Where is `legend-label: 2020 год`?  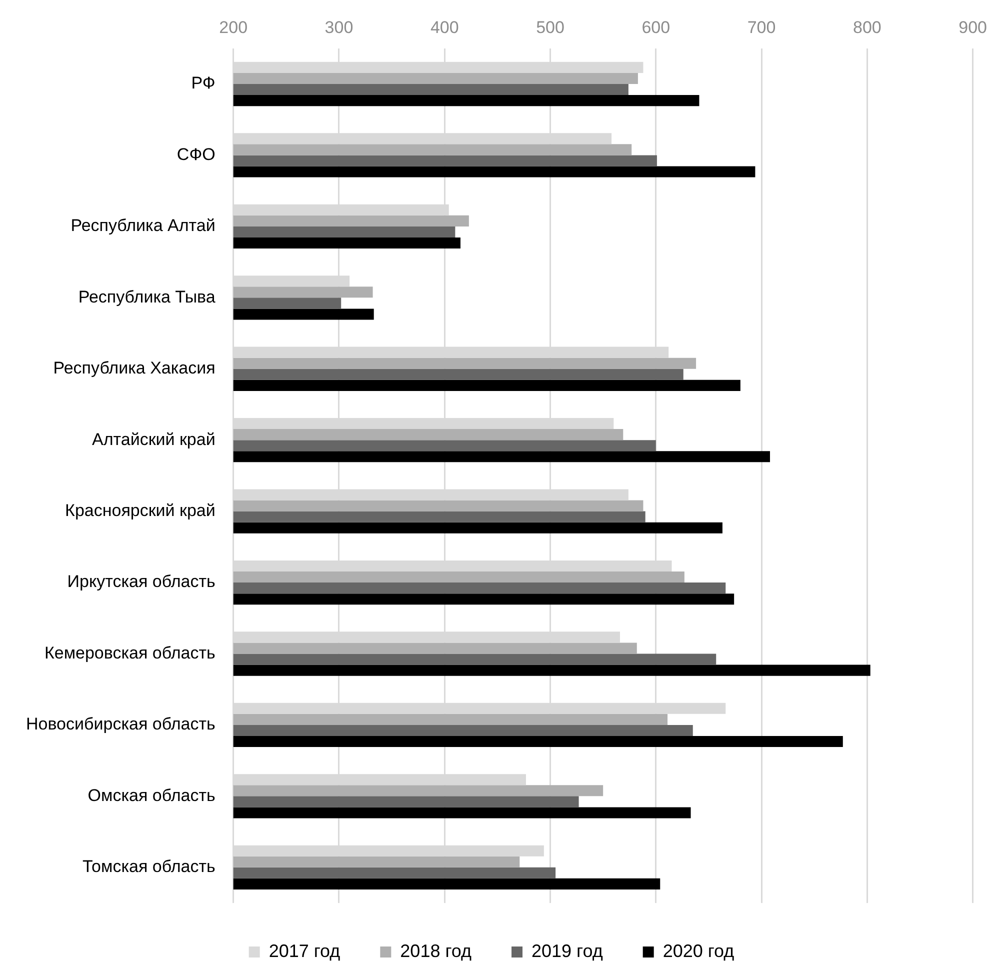 legend-label: 2020 год is located at coordinates (698, 950).